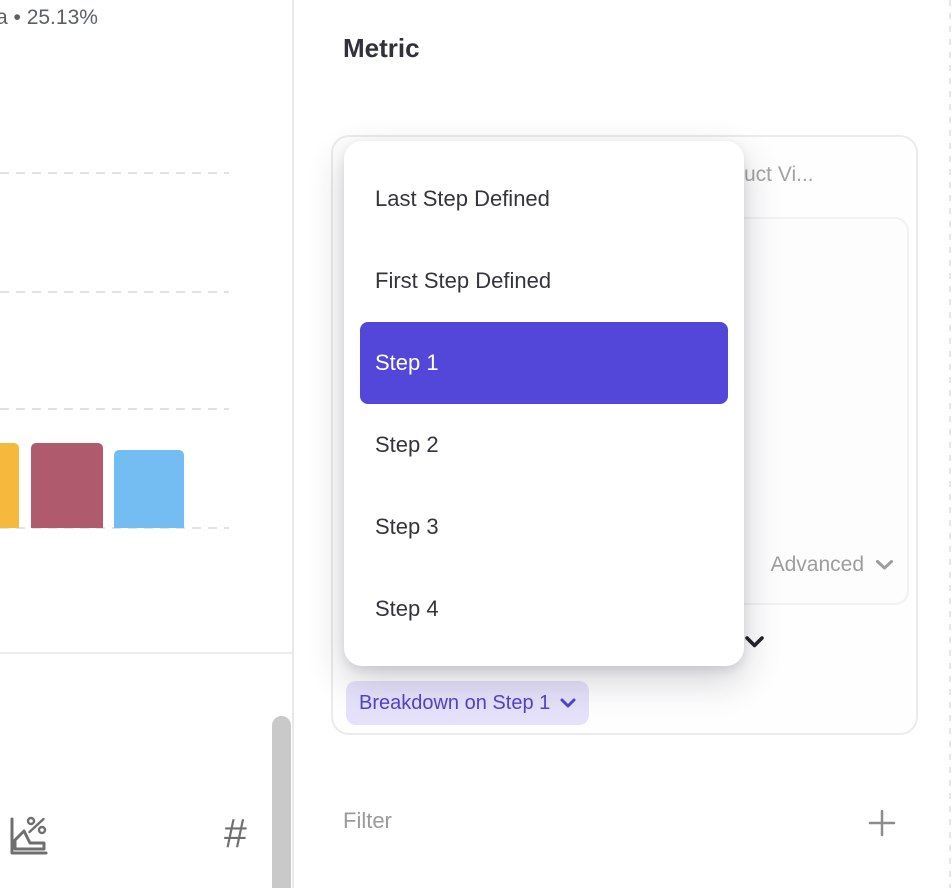 This screenshot has height=888, width=952. I want to click on dropdown-option-step-2: Step 2, so click(407, 444).